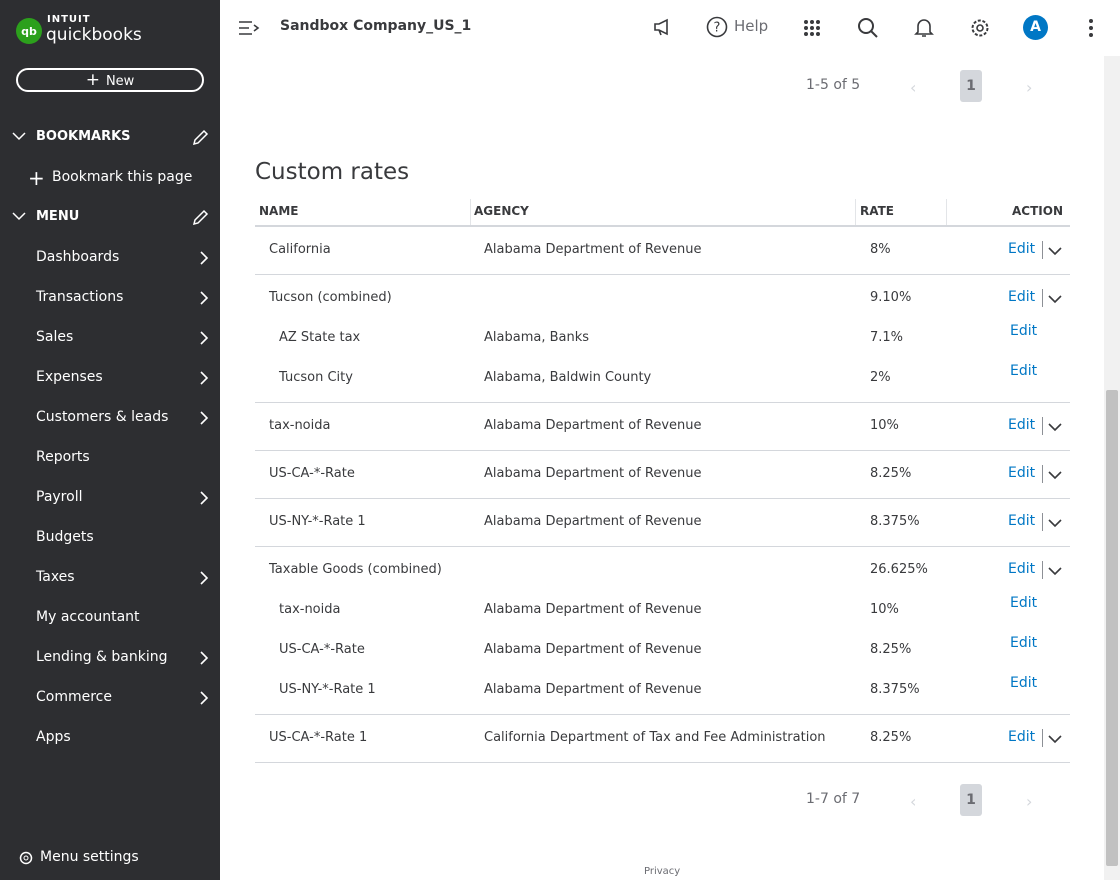 The width and height of the screenshot is (1120, 880). Describe the element at coordinates (376, 26) in the screenshot. I see `company-name: Sandbox Company_US_1` at that location.